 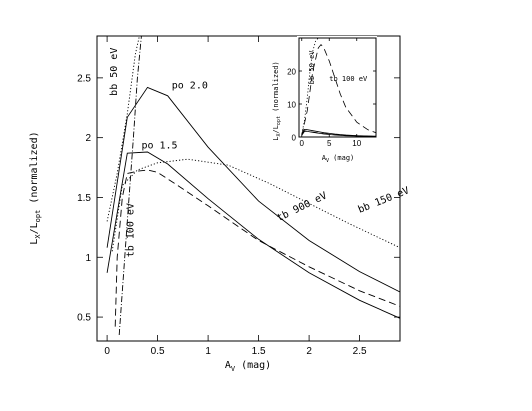 What do you see at coordinates (114, 72) in the screenshot?
I see `main-annotation-bb-50-ev: bb 50 eV` at bounding box center [114, 72].